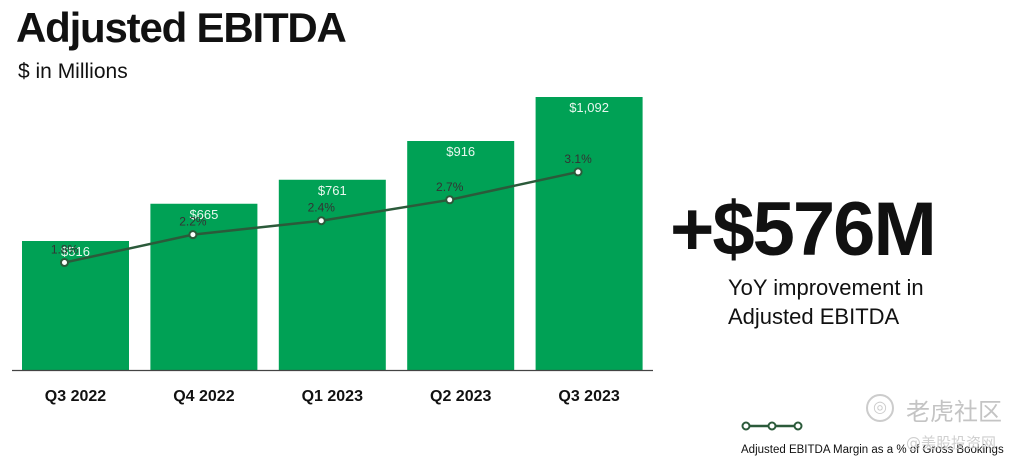 Image resolution: width=1031 pixels, height=468 pixels. What do you see at coordinates (65, 250) in the screenshot?
I see `margin-value-label: 1.8%` at bounding box center [65, 250].